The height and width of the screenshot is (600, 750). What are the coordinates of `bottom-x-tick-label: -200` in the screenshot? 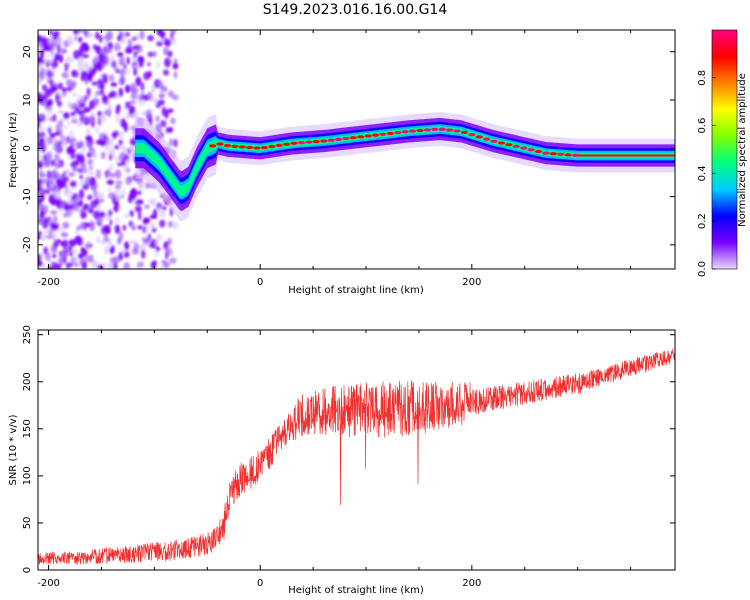 It's located at (48, 583).